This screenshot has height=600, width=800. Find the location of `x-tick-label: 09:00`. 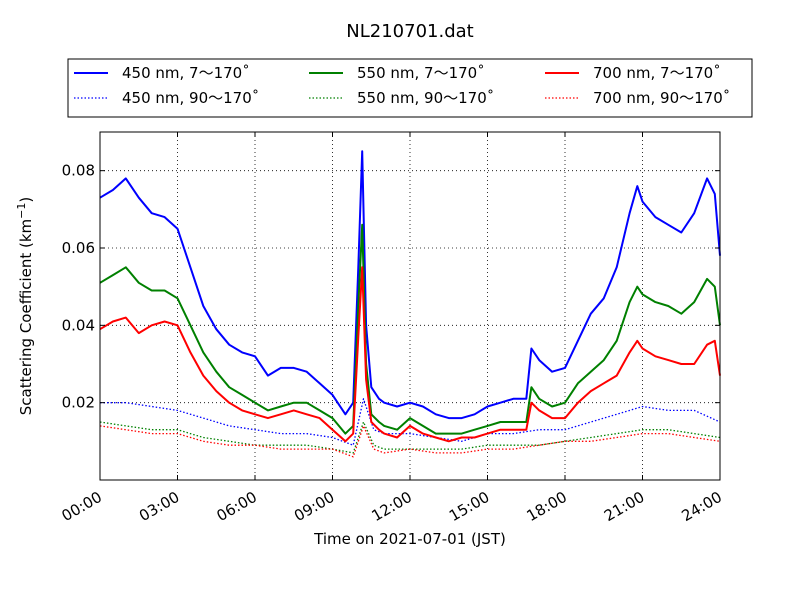

x-tick-label: 09:00 is located at coordinates (314, 506).